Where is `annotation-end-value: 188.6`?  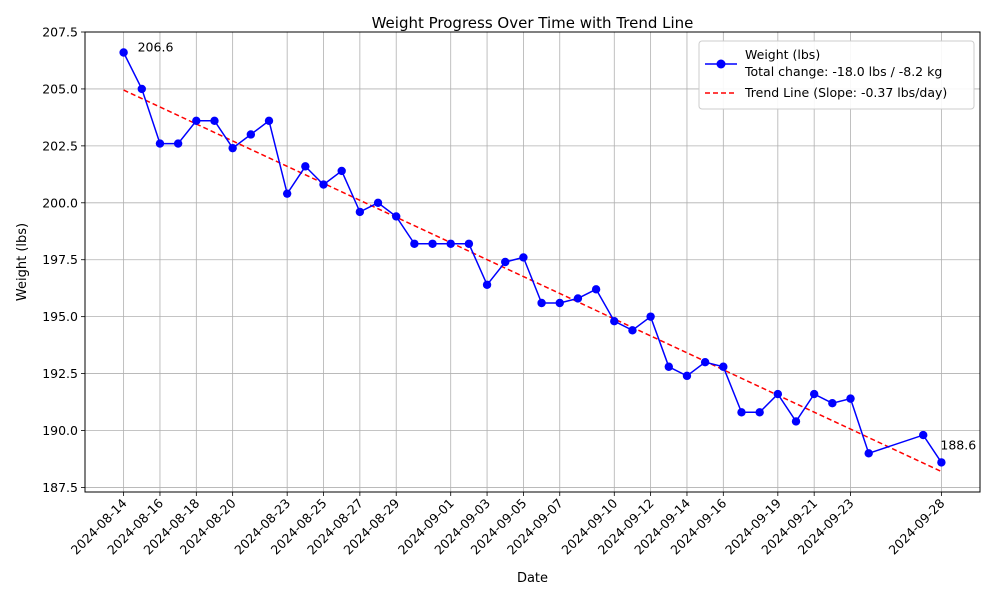 annotation-end-value: 188.6 is located at coordinates (958, 444).